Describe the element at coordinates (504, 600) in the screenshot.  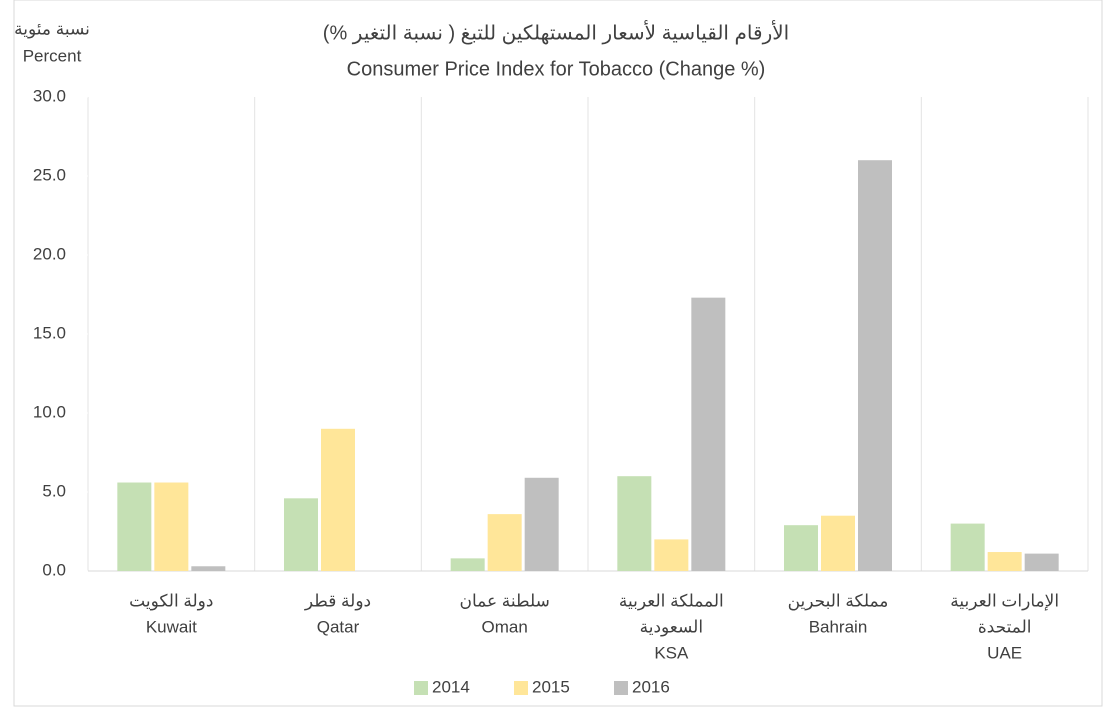
I see `x-tick-label: سلطنة عمان` at that location.